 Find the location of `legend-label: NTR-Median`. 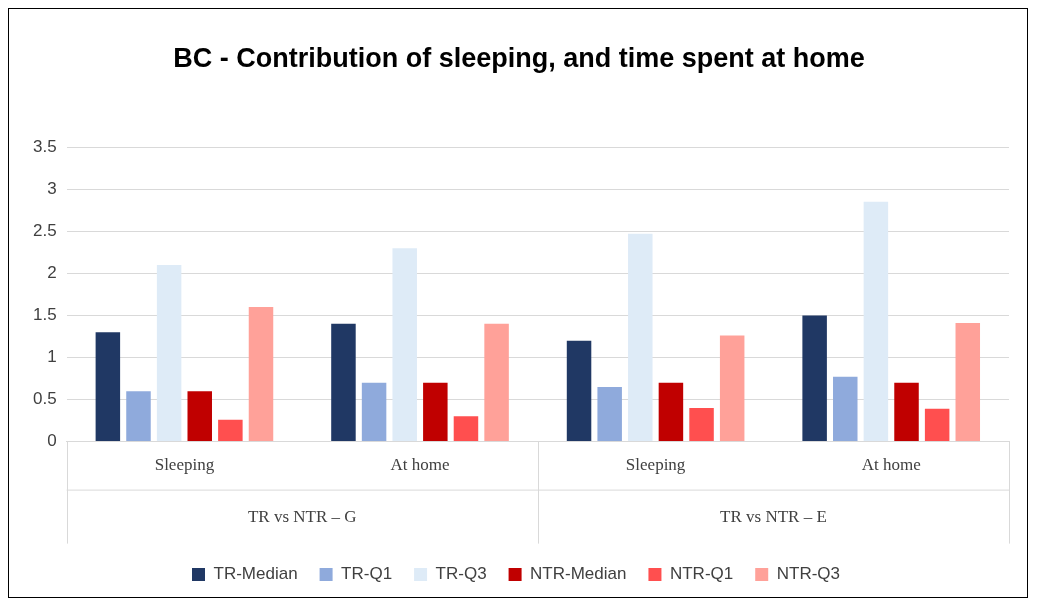

legend-label: NTR-Median is located at coordinates (578, 574).